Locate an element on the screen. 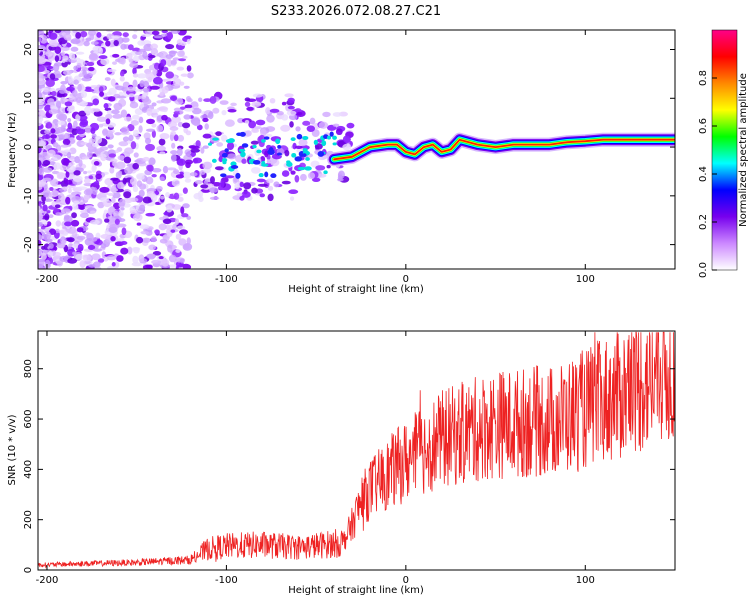 Image resolution: width=750 pixels, height=605 pixels. x-tick-label: -200 is located at coordinates (47, 279).